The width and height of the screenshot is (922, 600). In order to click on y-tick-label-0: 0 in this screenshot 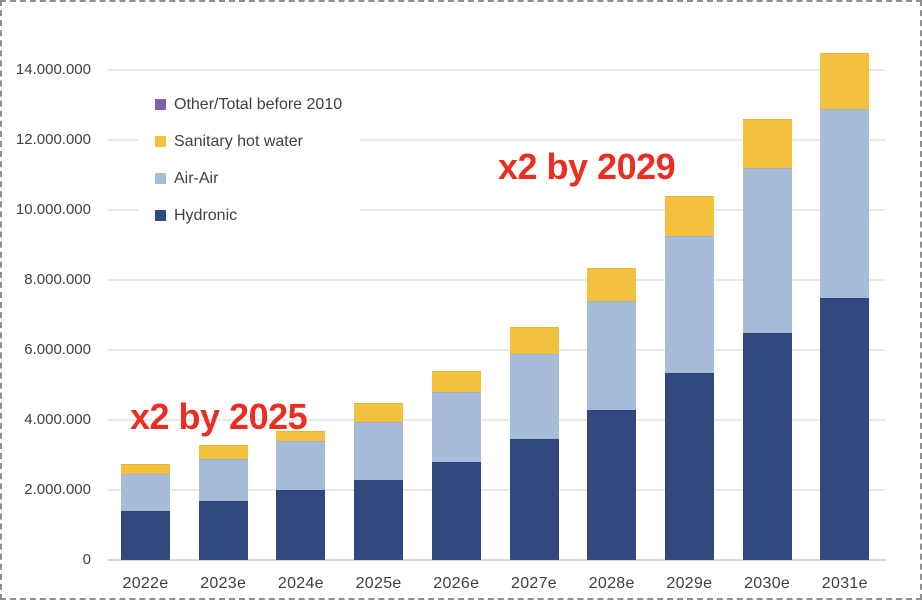, I will do `click(86, 559)`.